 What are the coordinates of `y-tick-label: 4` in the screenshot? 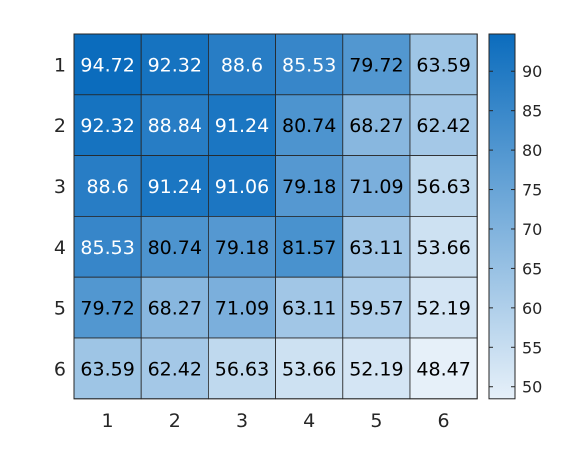 It's located at (60, 248).